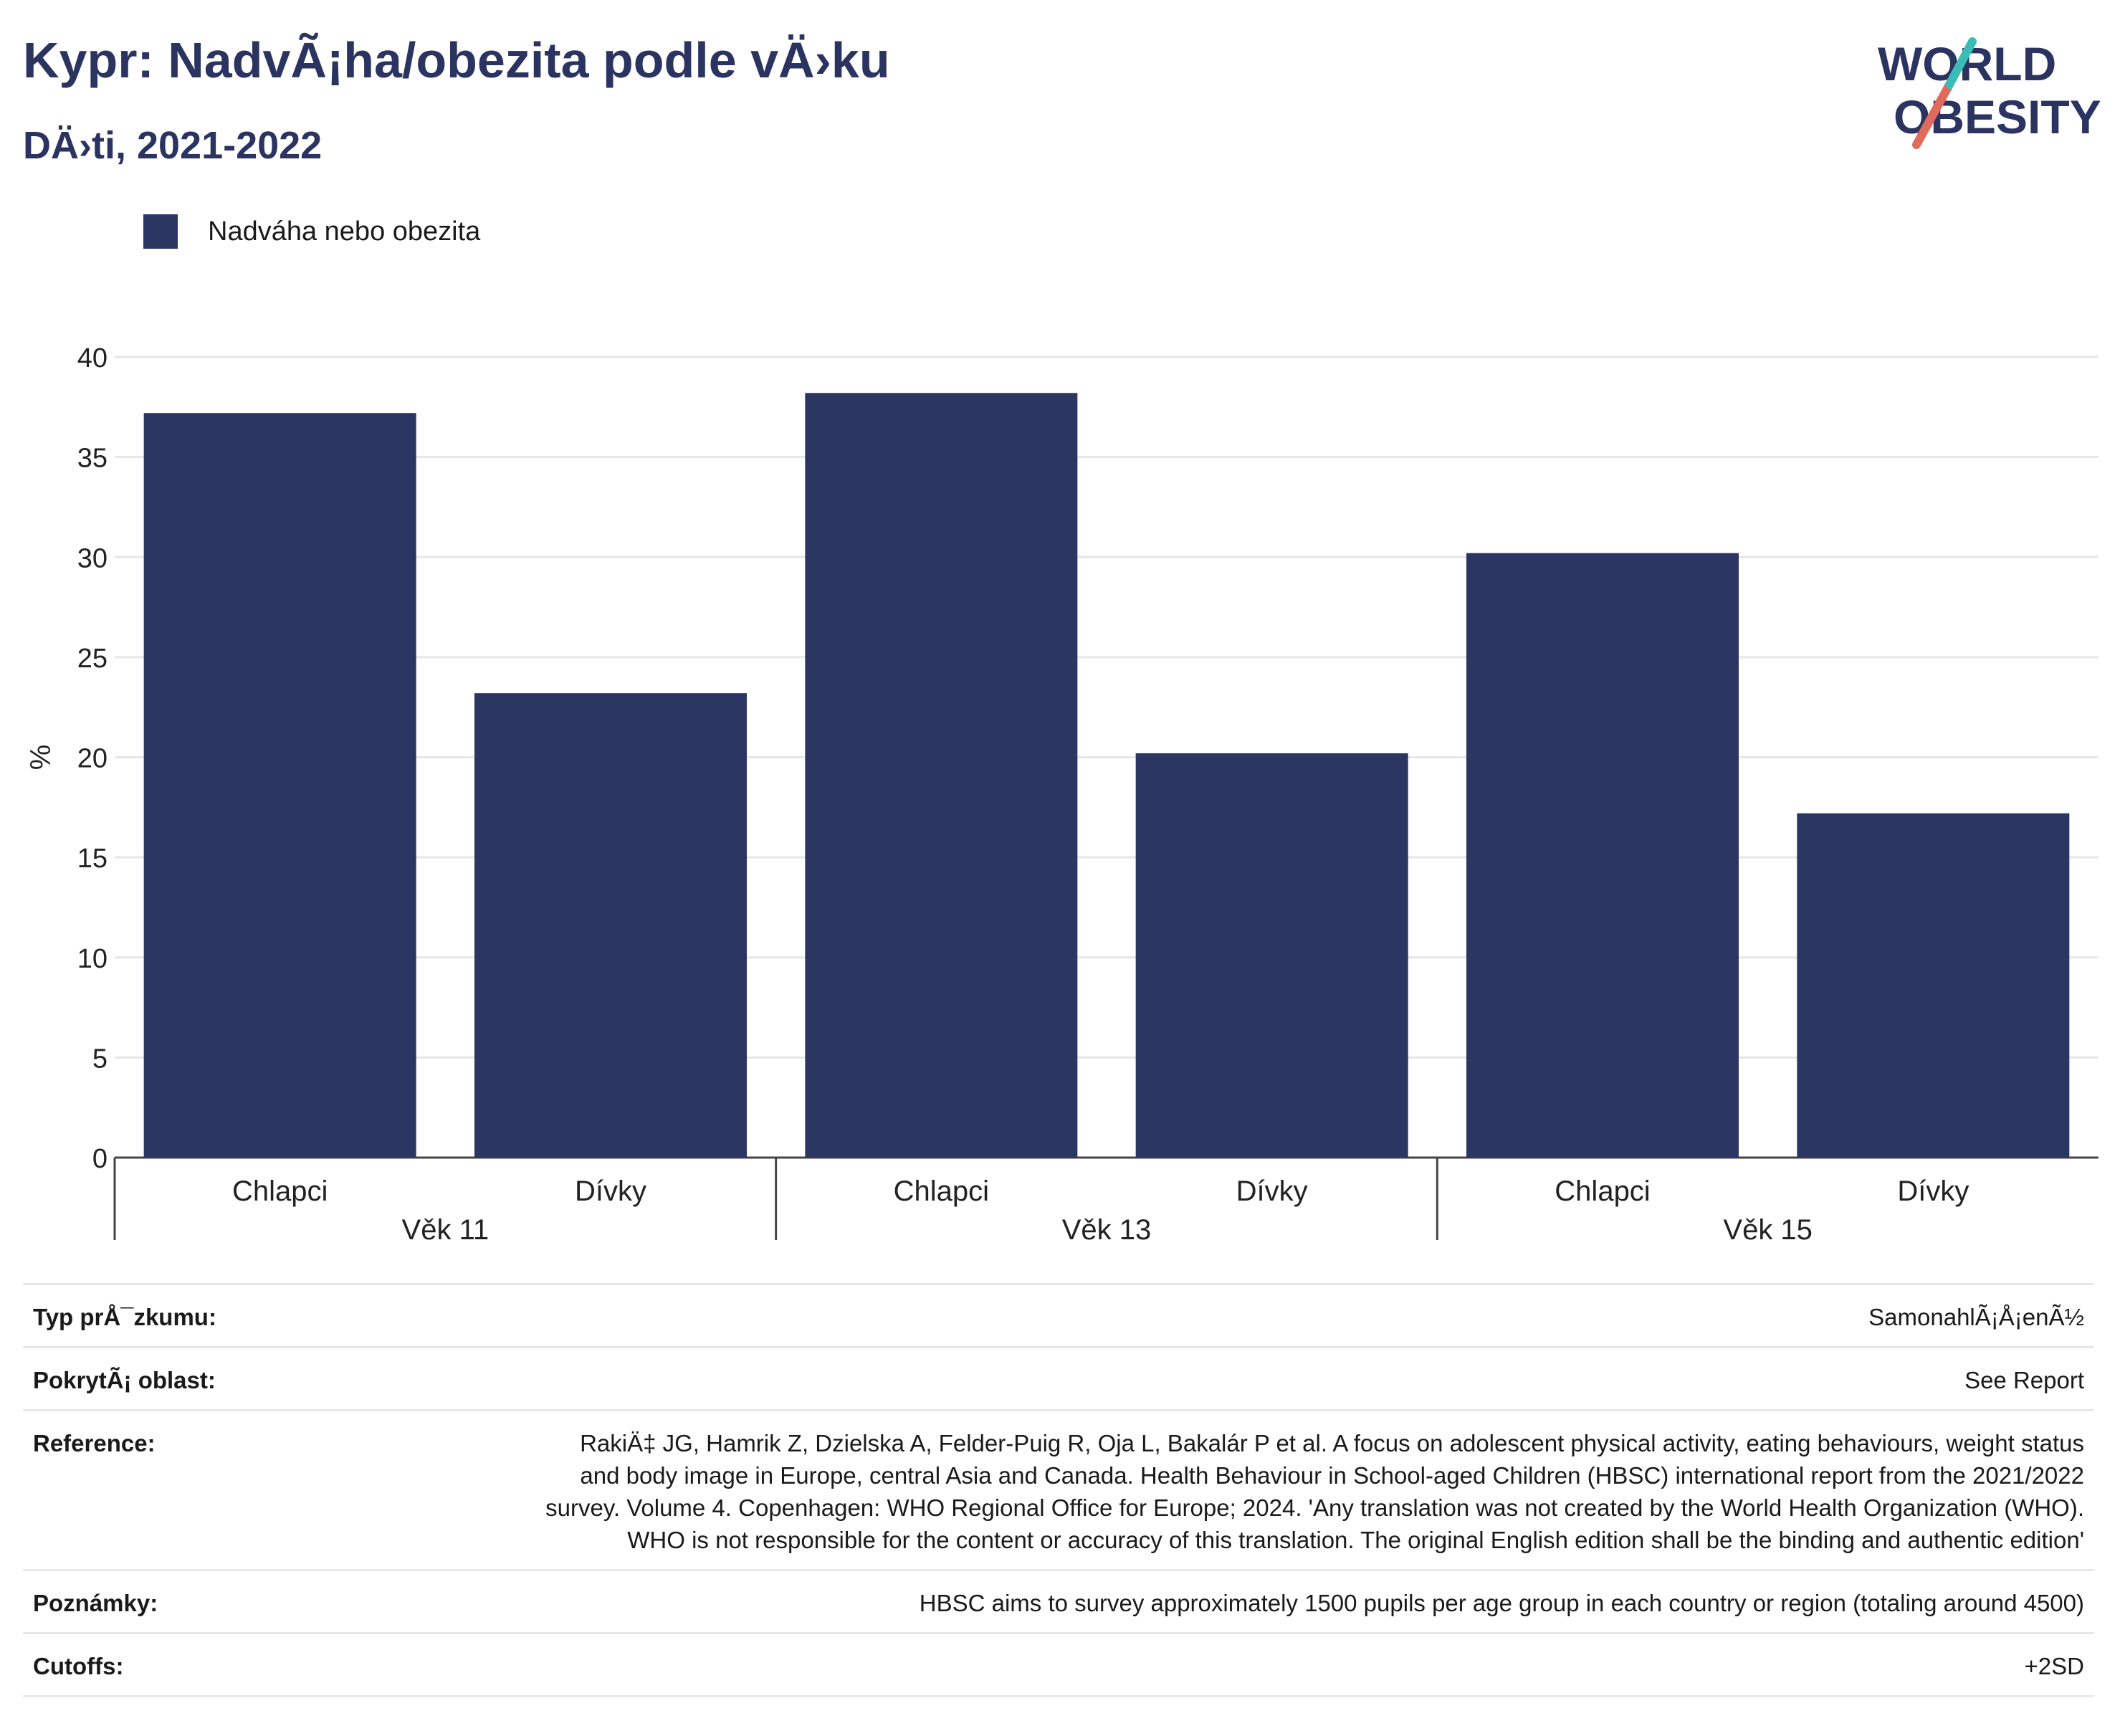 The image size is (2120, 1736). Describe the element at coordinates (100, 1159) in the screenshot. I see `y-tick-label: 0` at that location.